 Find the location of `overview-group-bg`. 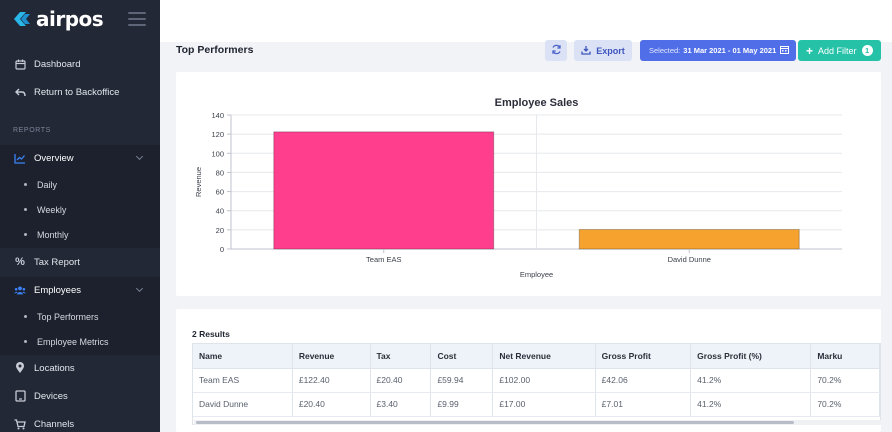

overview-group-bg is located at coordinates (80, 196).